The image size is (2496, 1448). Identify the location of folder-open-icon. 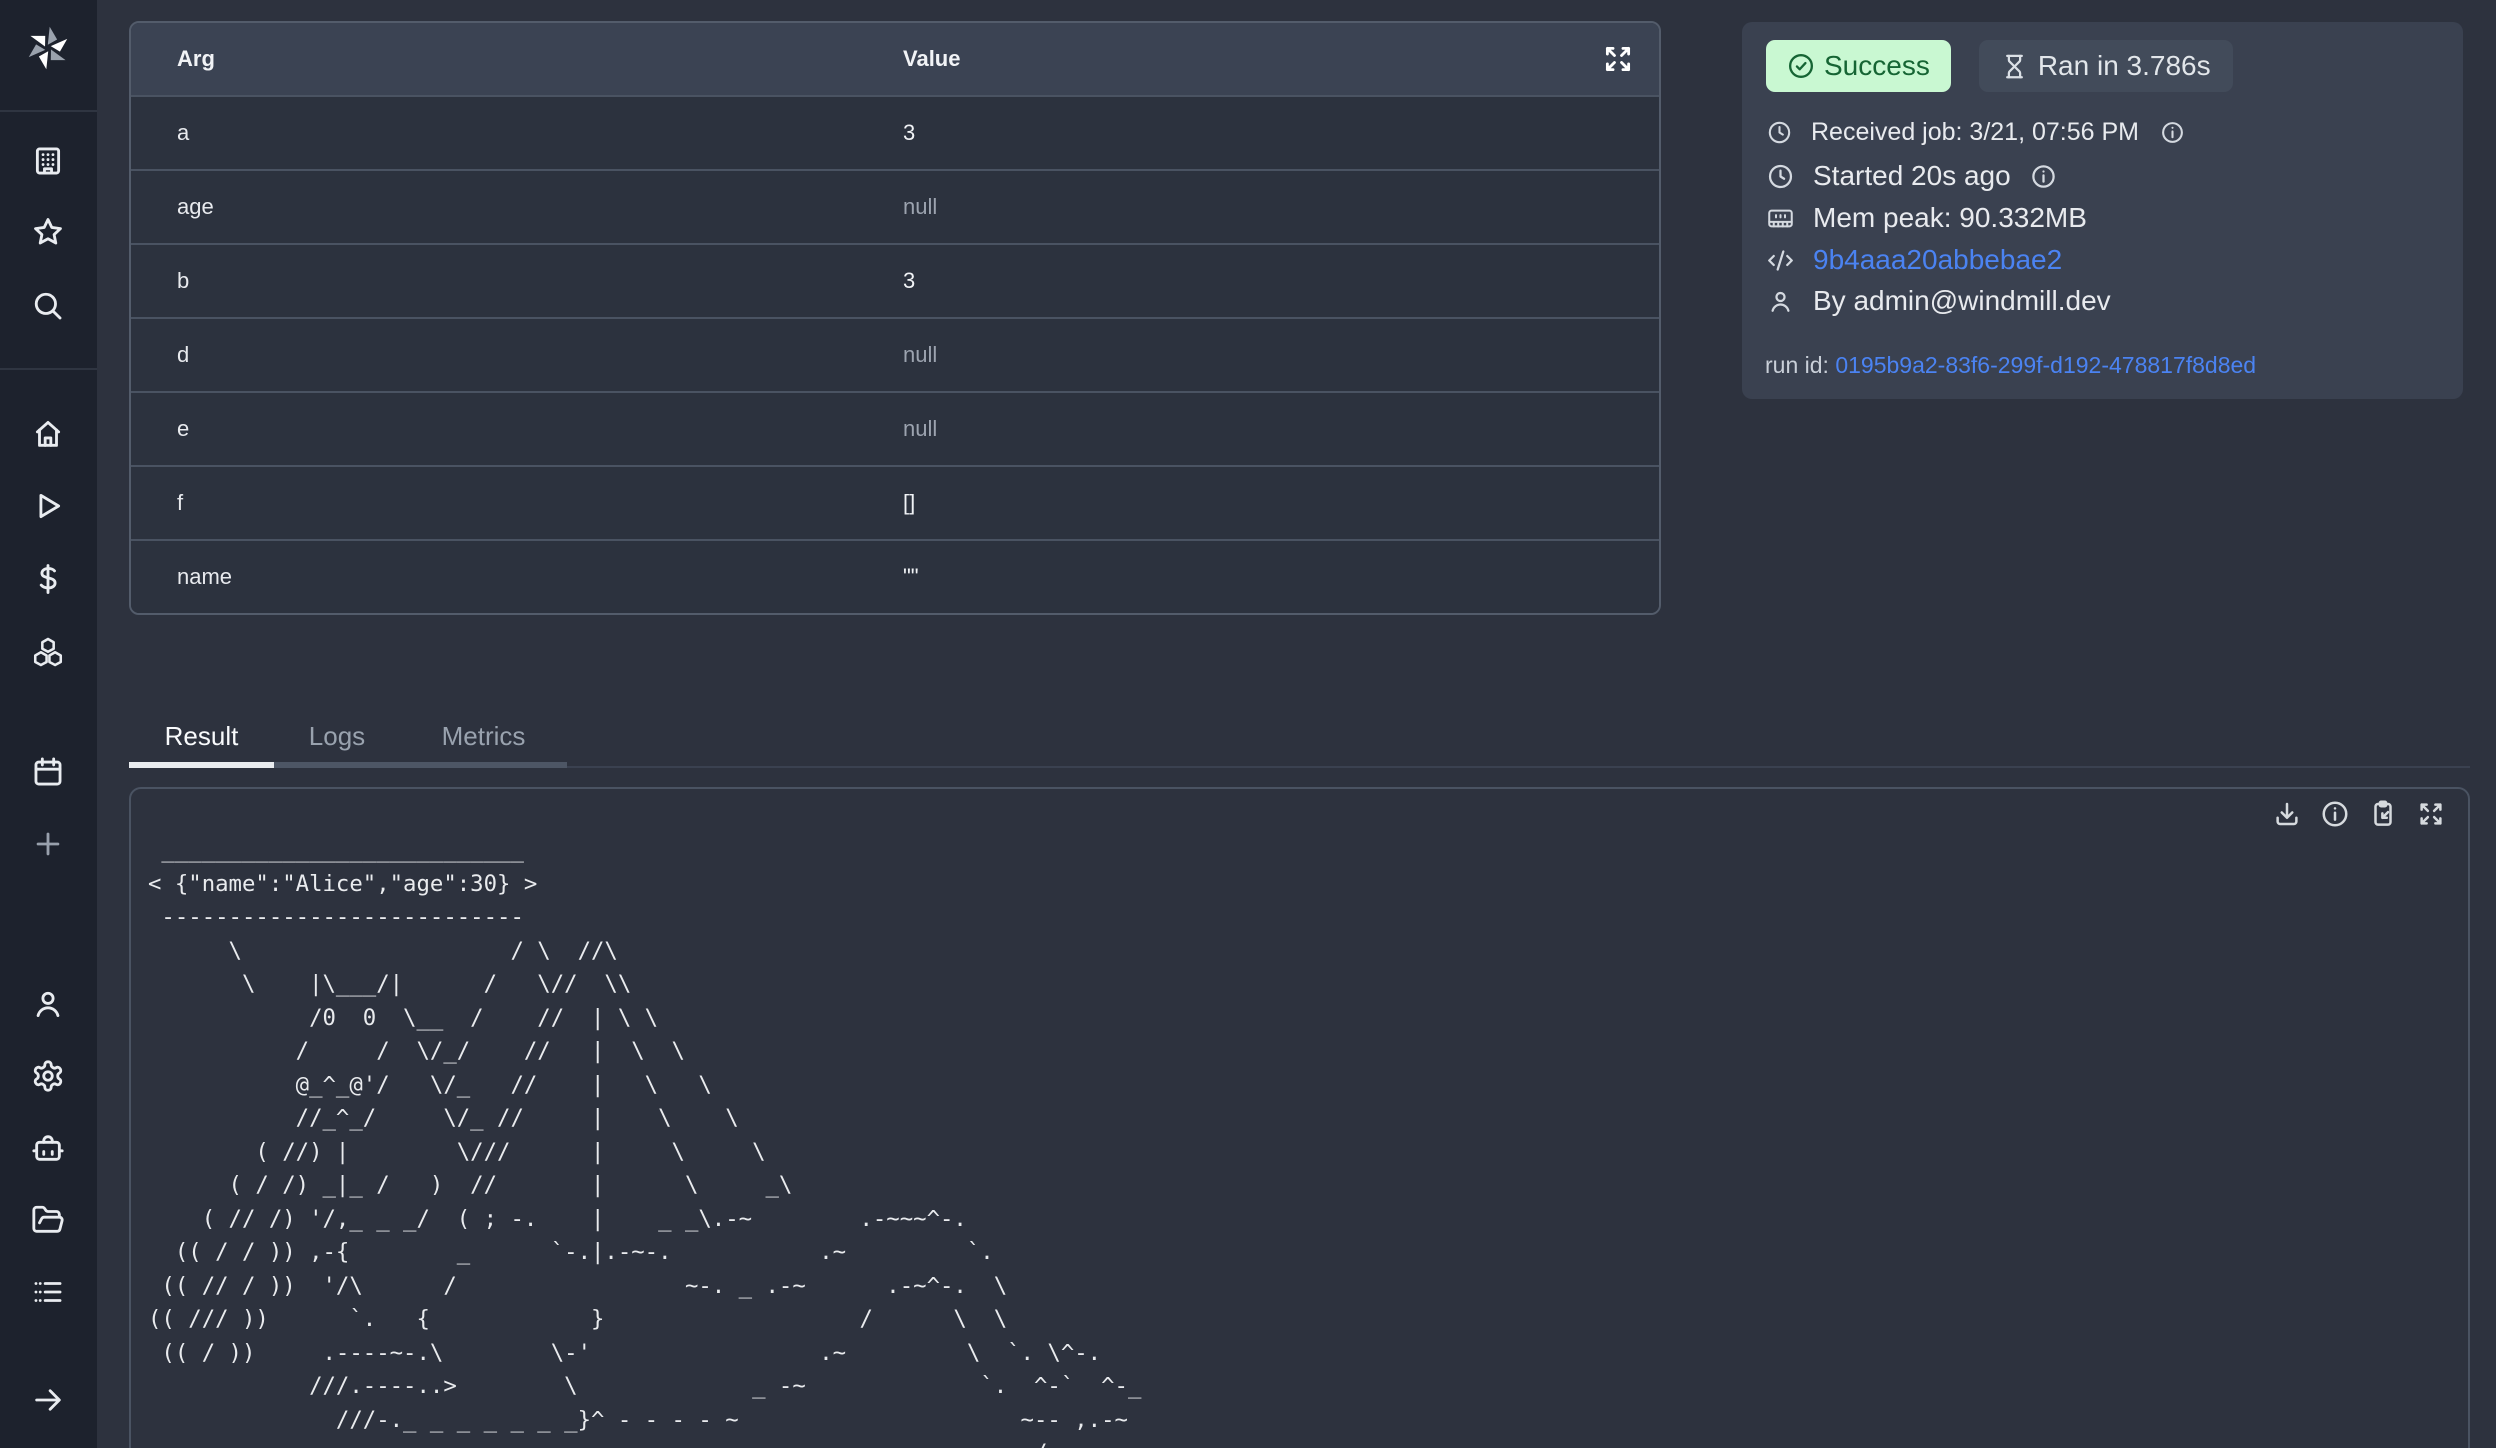
(48, 1220).